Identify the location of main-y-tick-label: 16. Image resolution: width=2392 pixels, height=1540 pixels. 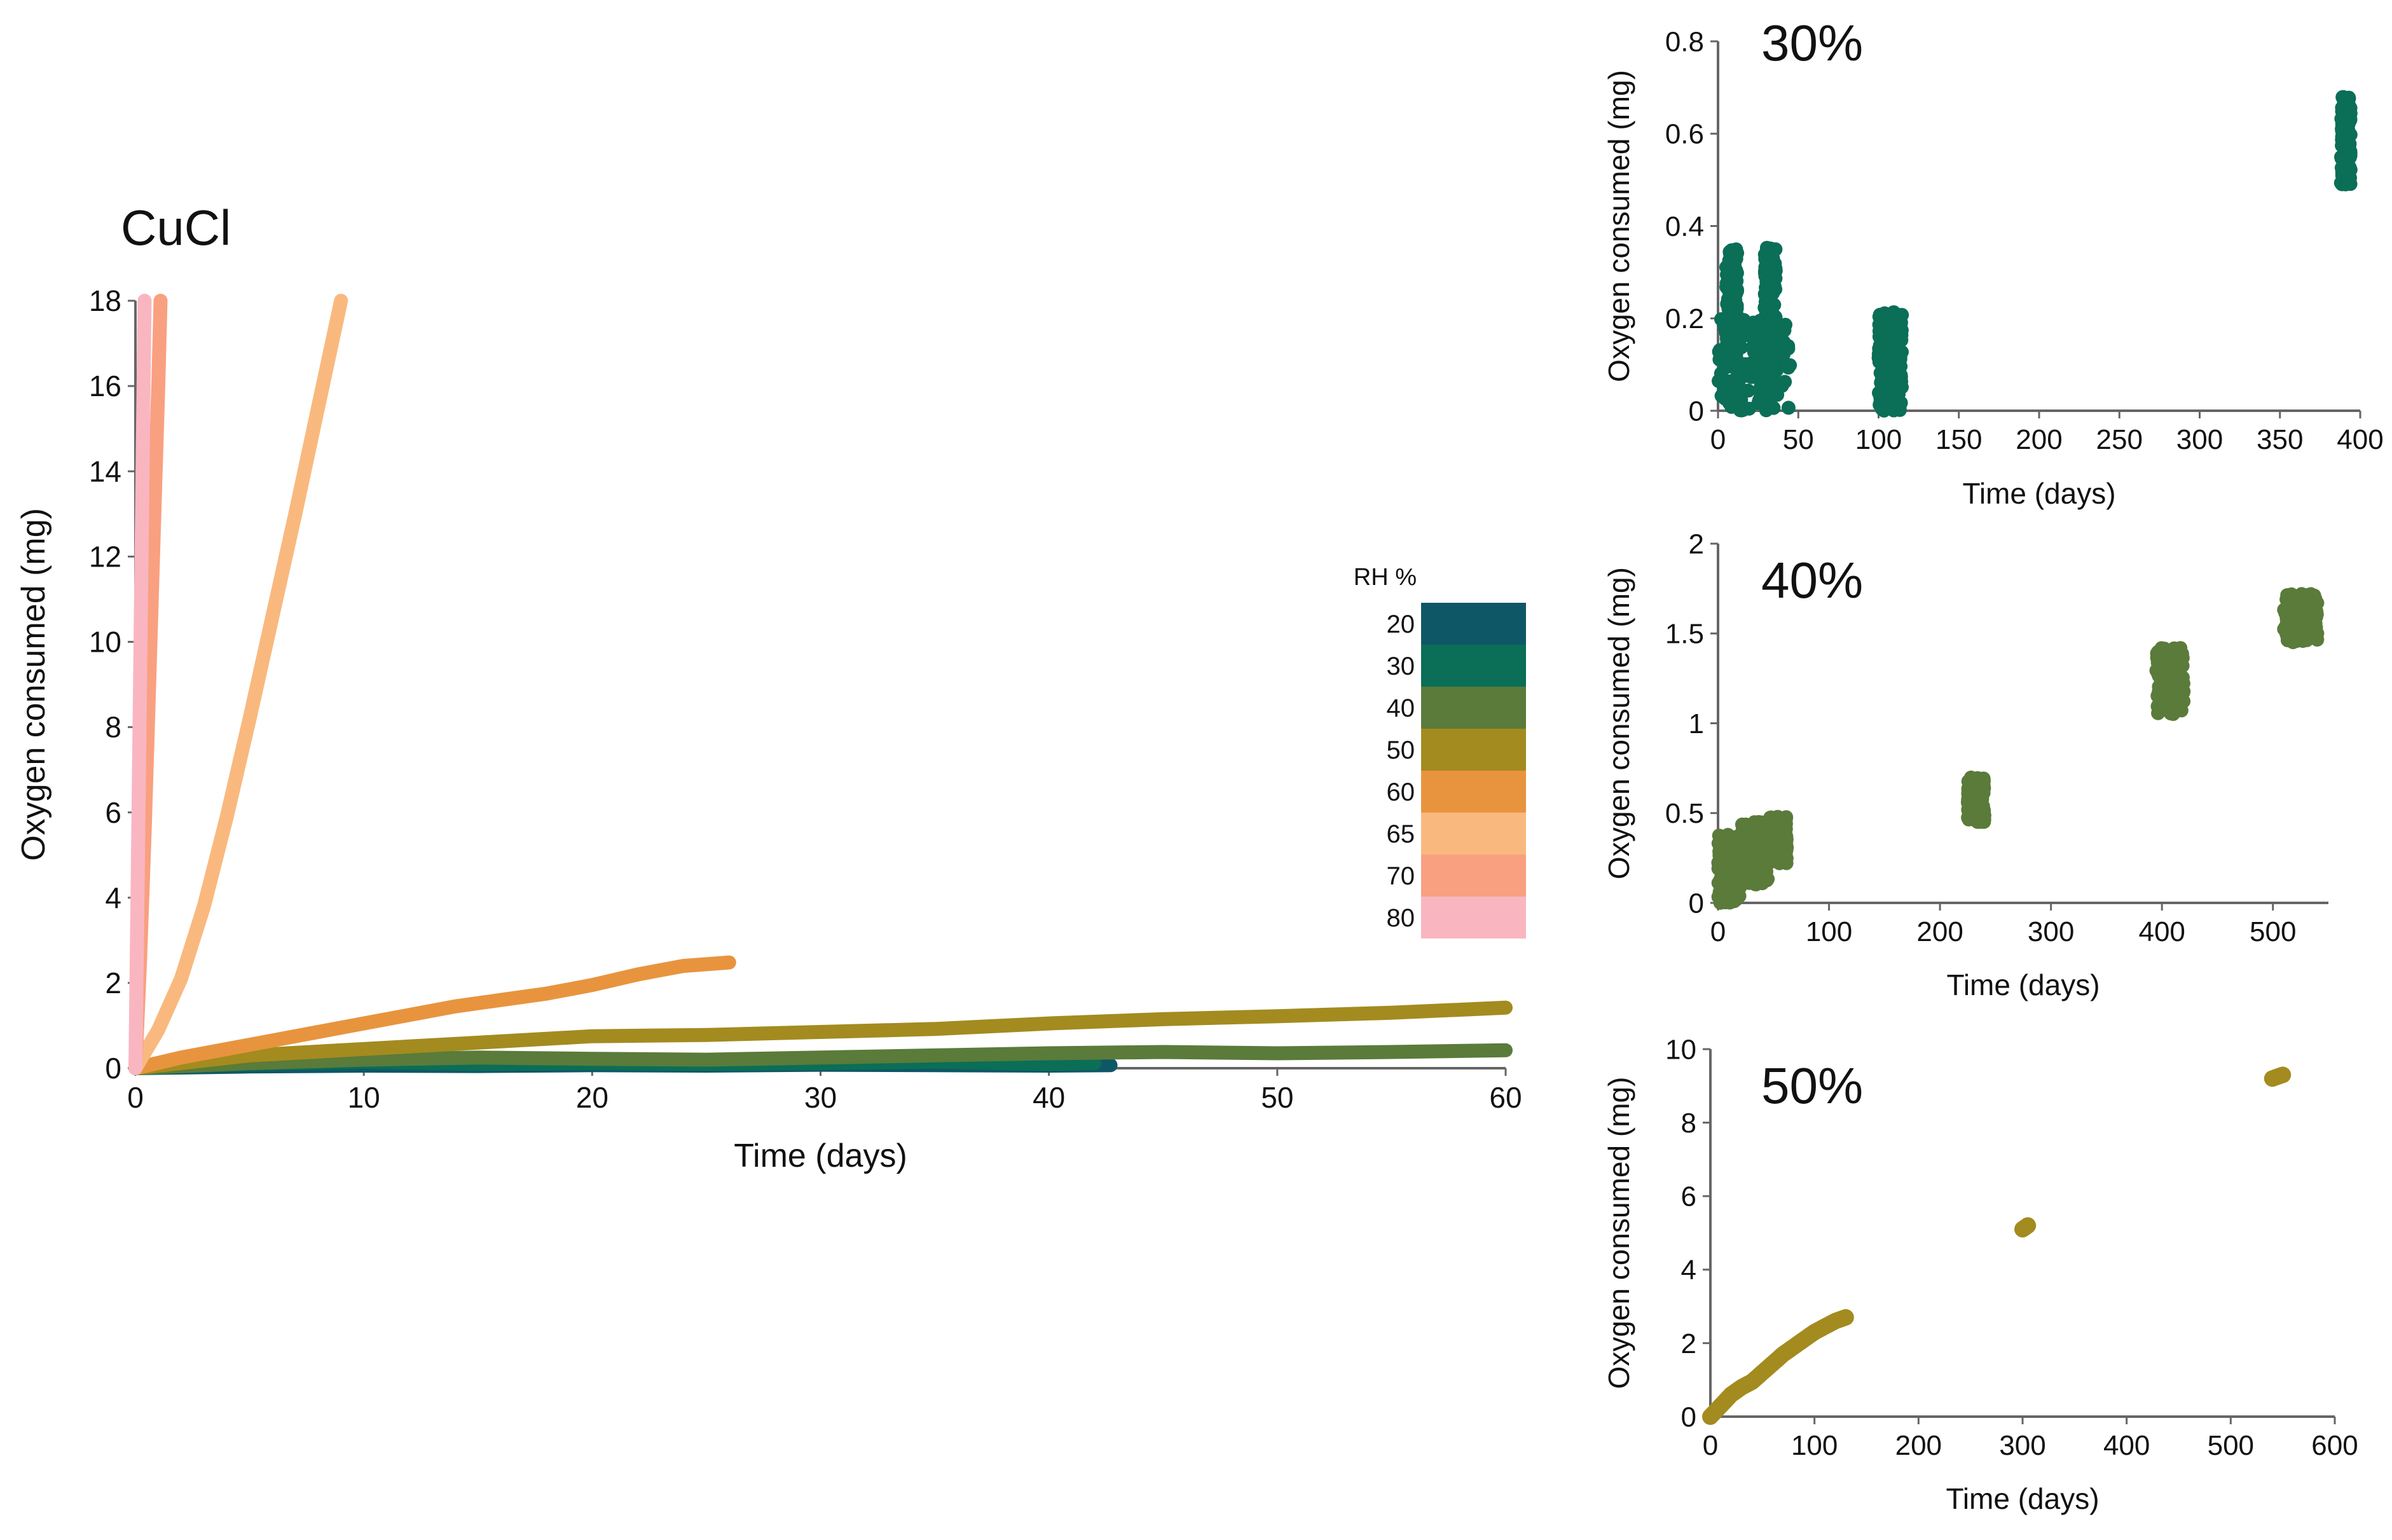
(105, 385).